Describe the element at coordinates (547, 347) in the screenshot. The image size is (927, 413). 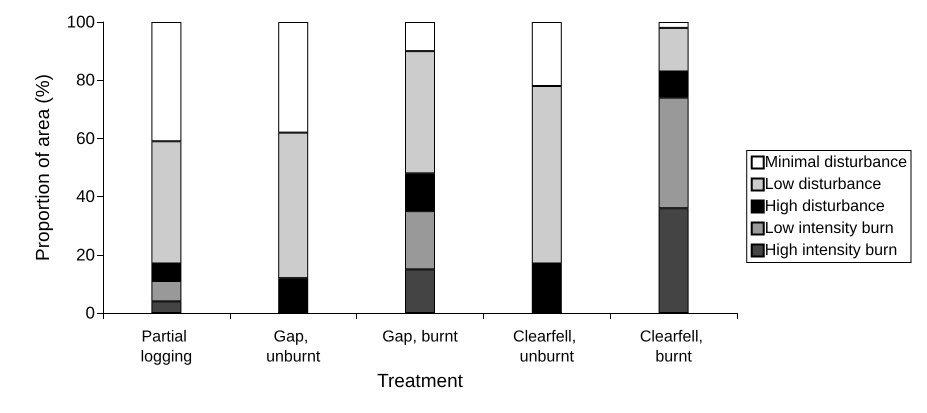
I see `x-tick-label: Clearfell, unburnt` at that location.